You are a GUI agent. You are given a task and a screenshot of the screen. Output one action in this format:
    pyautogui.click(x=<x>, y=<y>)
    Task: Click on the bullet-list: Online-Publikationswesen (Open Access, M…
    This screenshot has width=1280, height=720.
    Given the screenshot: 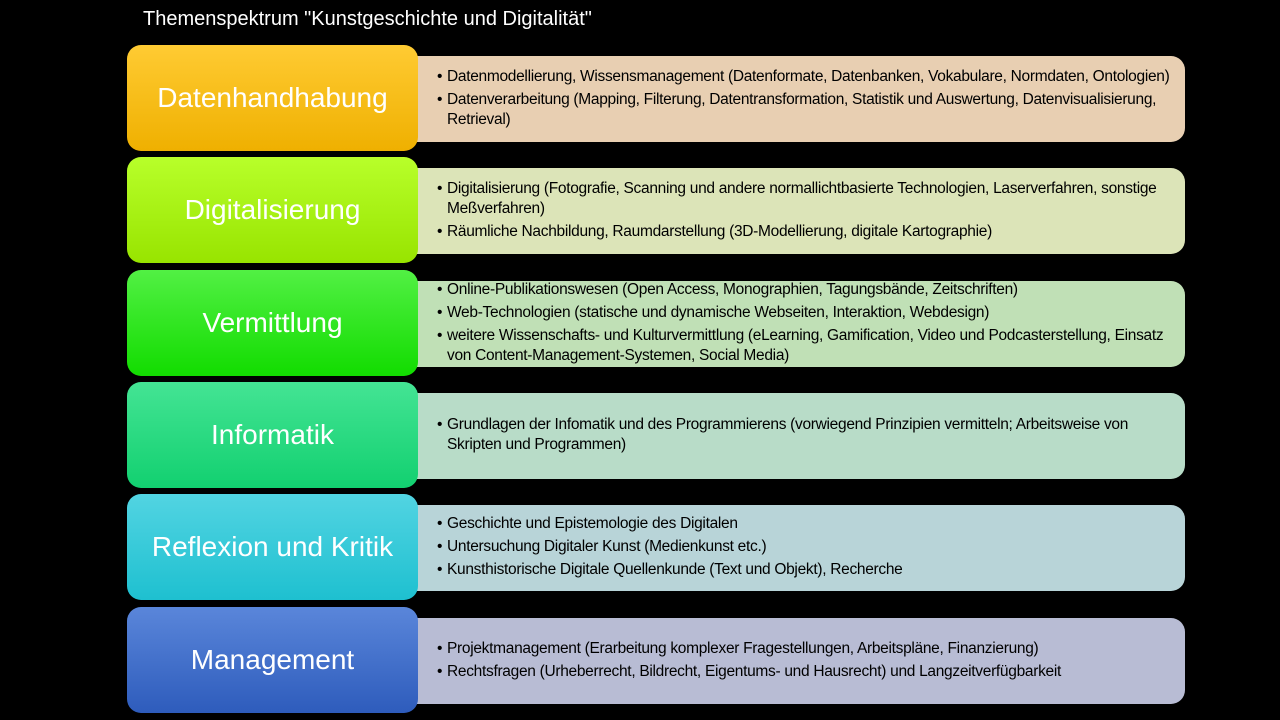 What is the action you would take?
    pyautogui.click(x=811, y=324)
    